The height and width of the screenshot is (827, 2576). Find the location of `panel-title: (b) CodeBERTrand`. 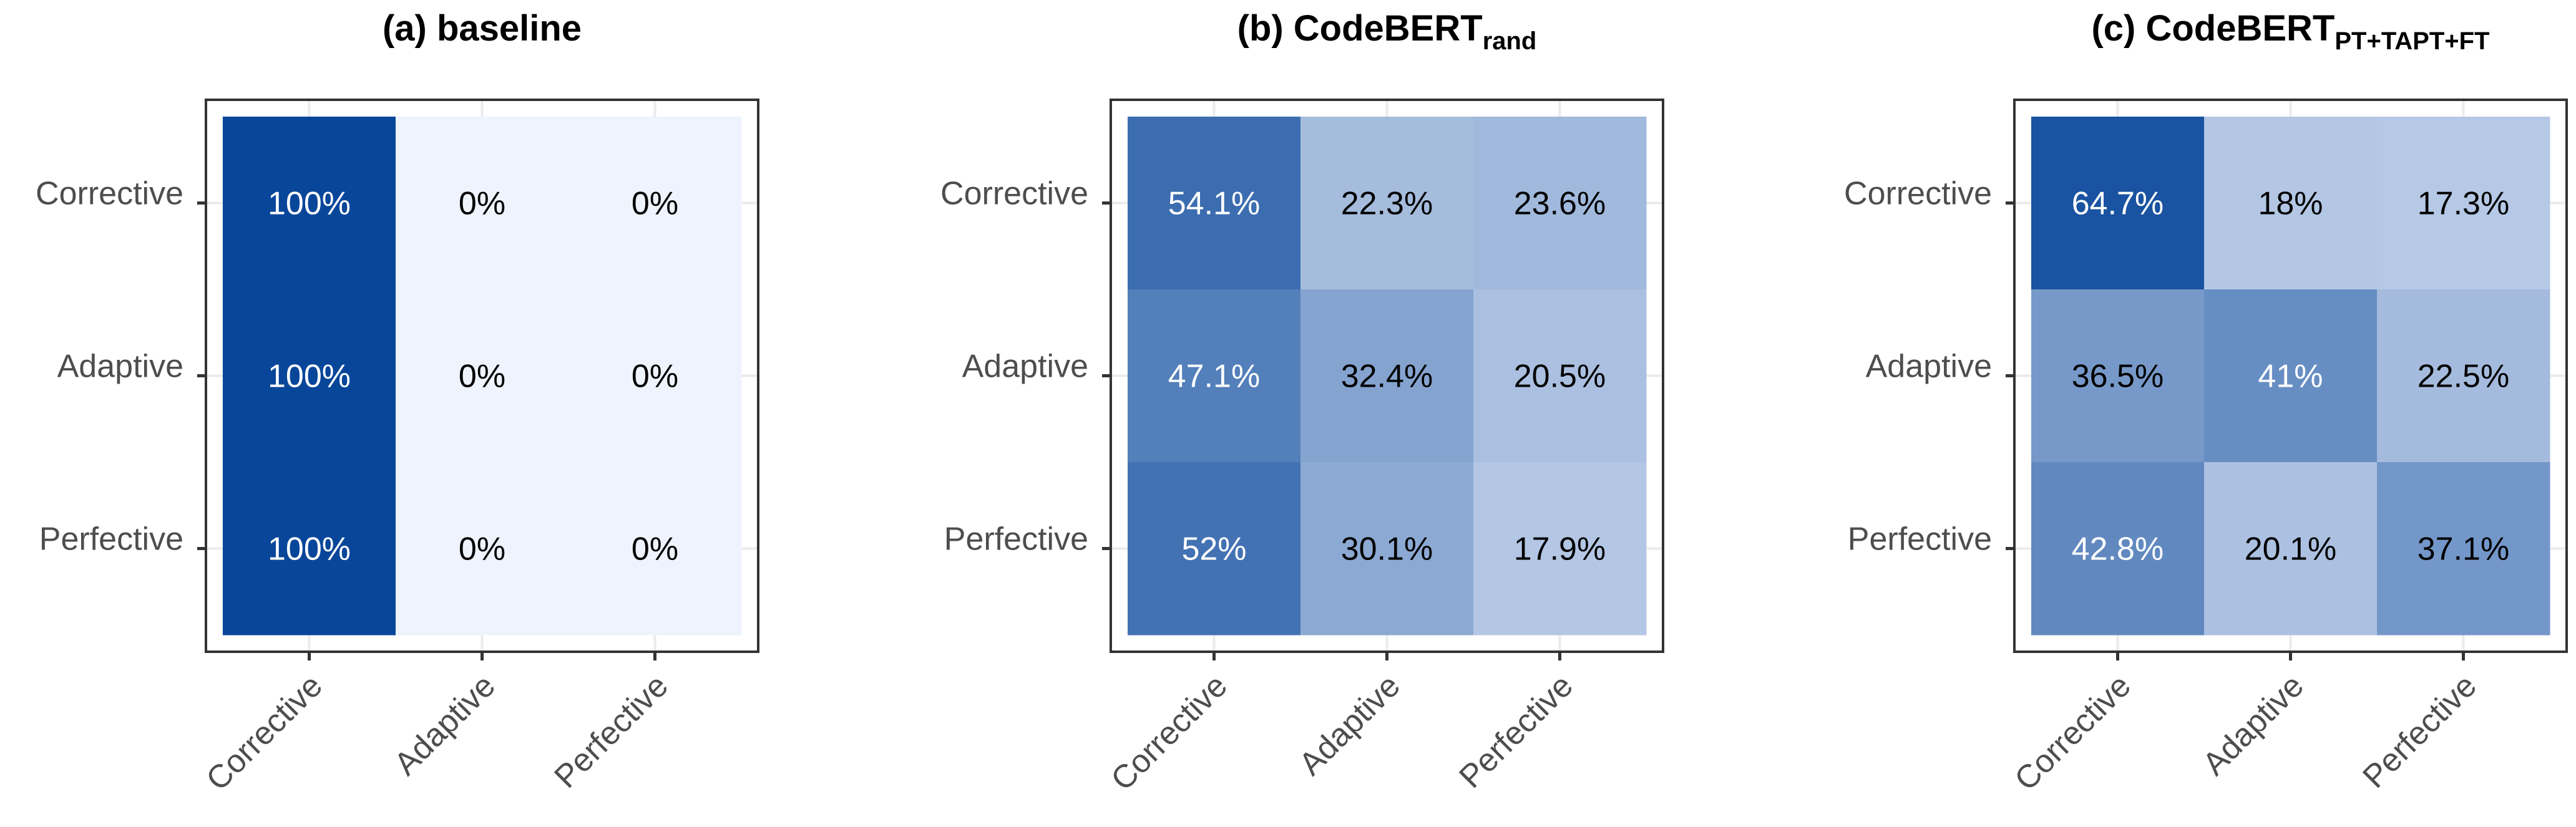

panel-title: (b) CodeBERTrand is located at coordinates (1387, 32).